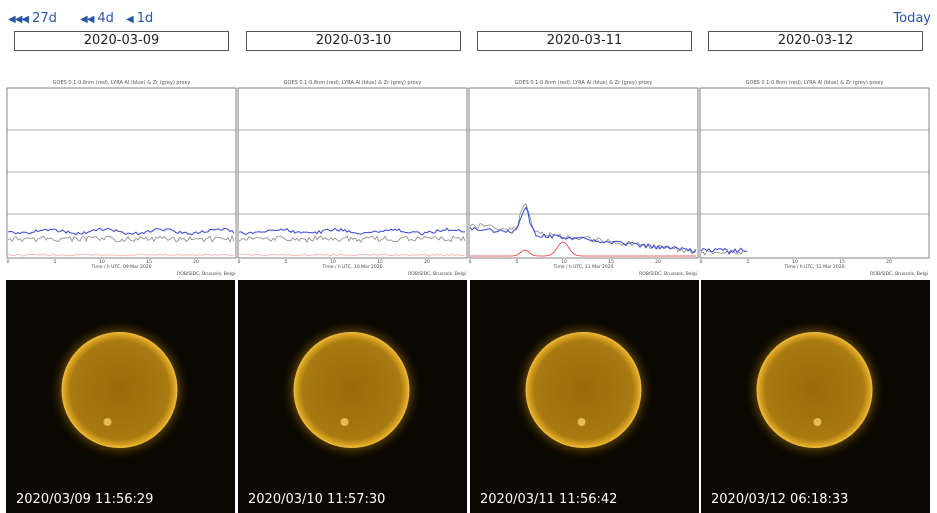 This screenshot has height=513, width=937. I want to click on nav-arrows: ◀◀, so click(87, 19).